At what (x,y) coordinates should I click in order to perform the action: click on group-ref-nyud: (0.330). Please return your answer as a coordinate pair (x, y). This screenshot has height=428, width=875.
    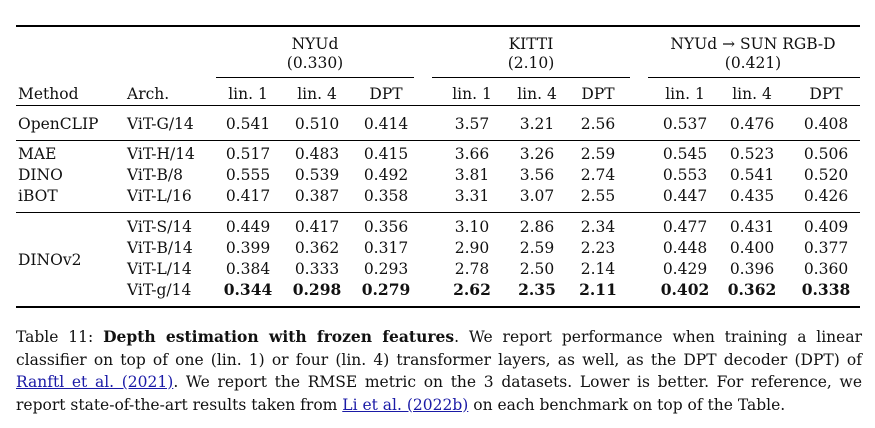
    Looking at the image, I should click on (315, 63).